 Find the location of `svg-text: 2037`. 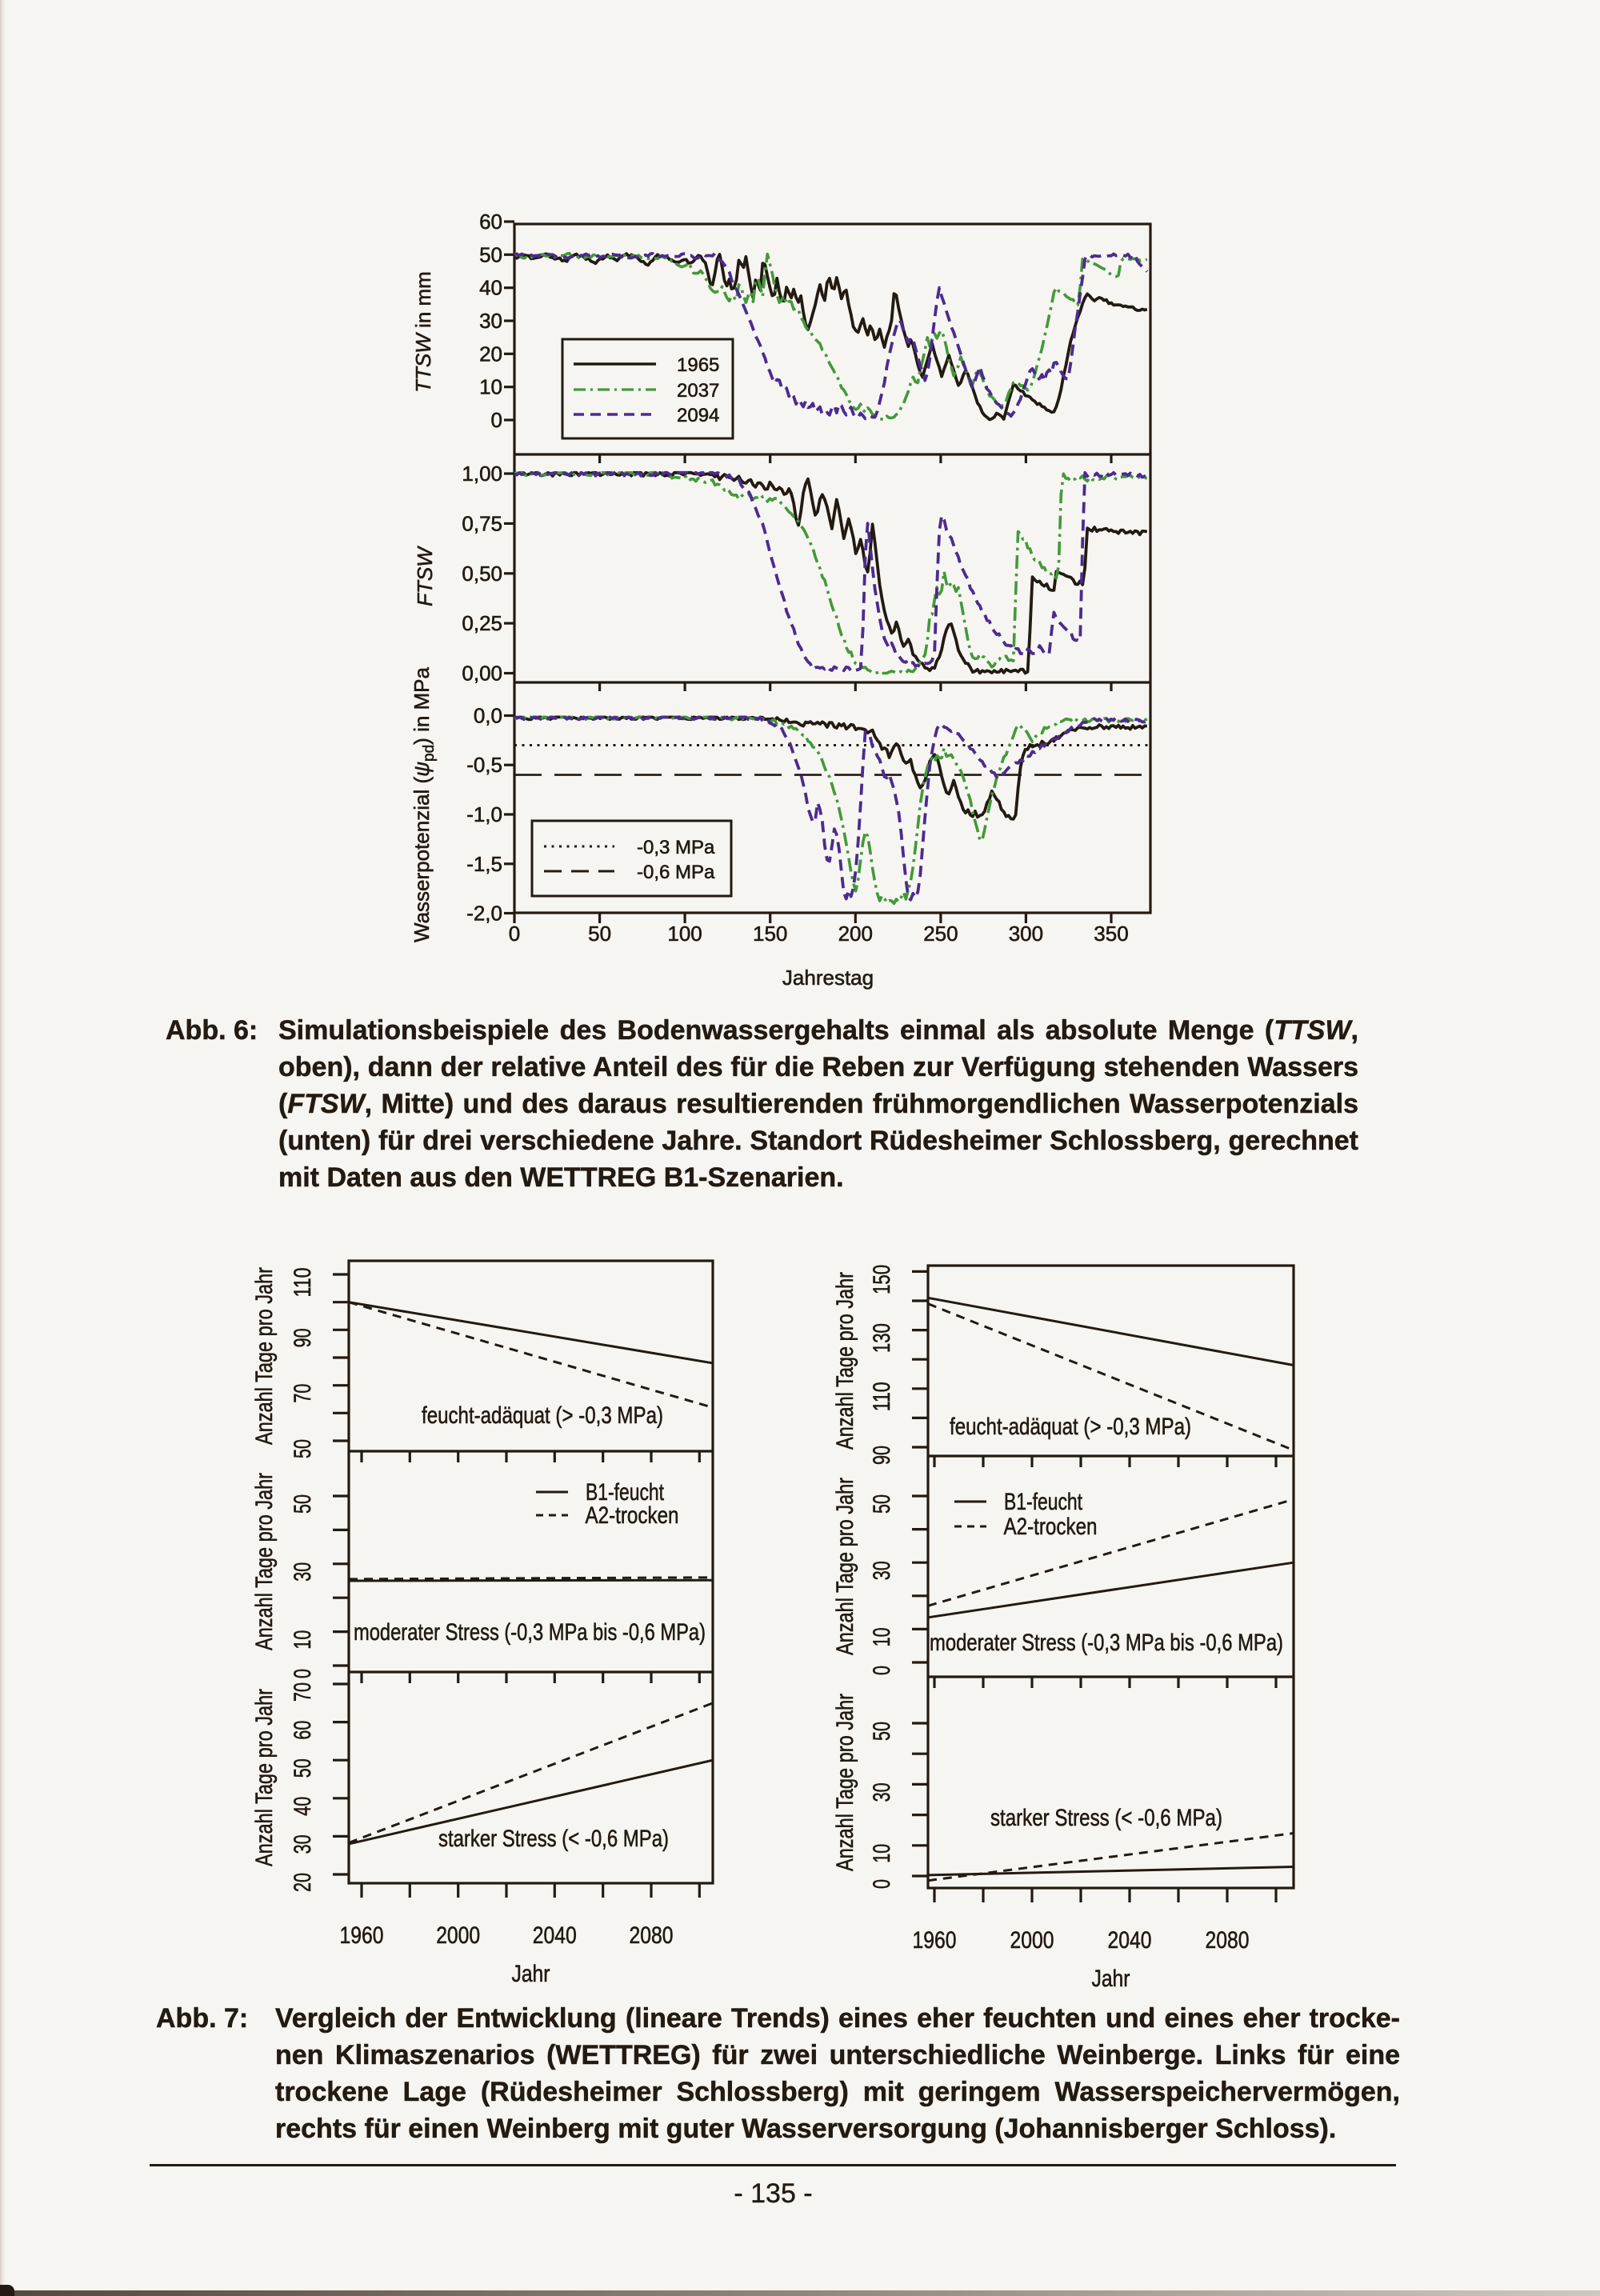

svg-text: 2037 is located at coordinates (698, 391).